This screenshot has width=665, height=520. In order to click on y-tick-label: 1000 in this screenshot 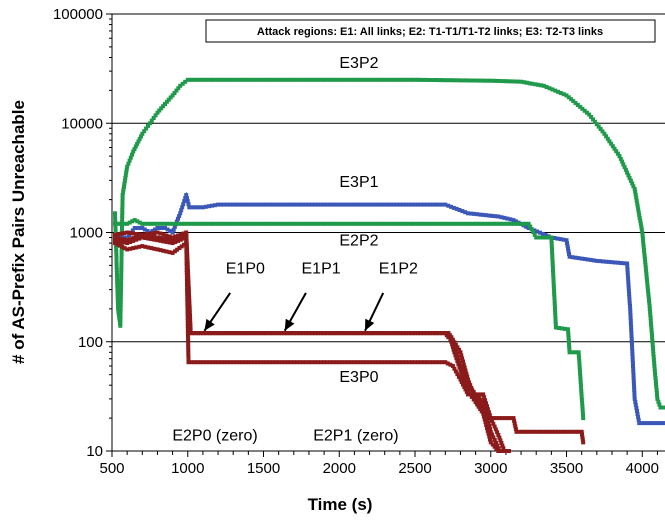, I will do `click(86, 233)`.